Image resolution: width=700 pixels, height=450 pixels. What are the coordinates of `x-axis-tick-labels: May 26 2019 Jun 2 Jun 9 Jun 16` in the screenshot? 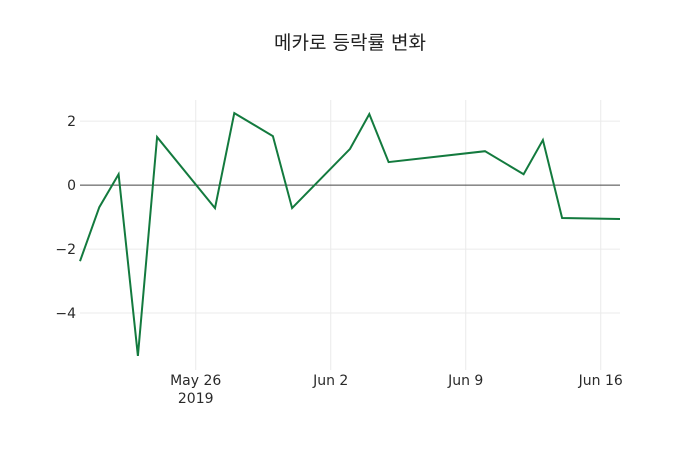 It's located at (396, 390).